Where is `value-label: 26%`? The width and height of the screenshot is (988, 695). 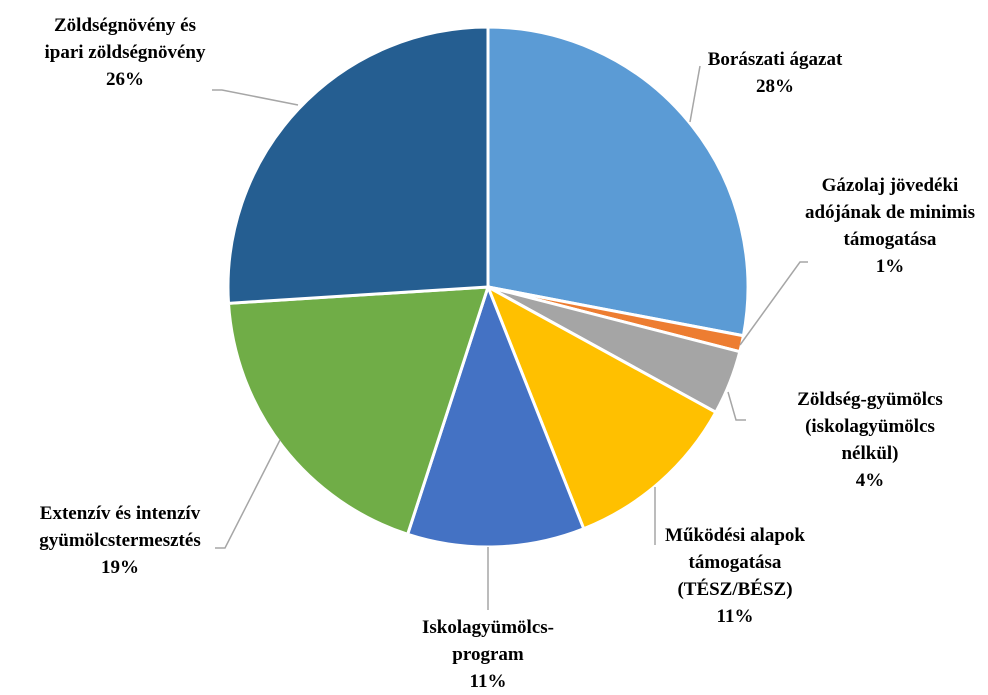
value-label: 26% is located at coordinates (125, 79).